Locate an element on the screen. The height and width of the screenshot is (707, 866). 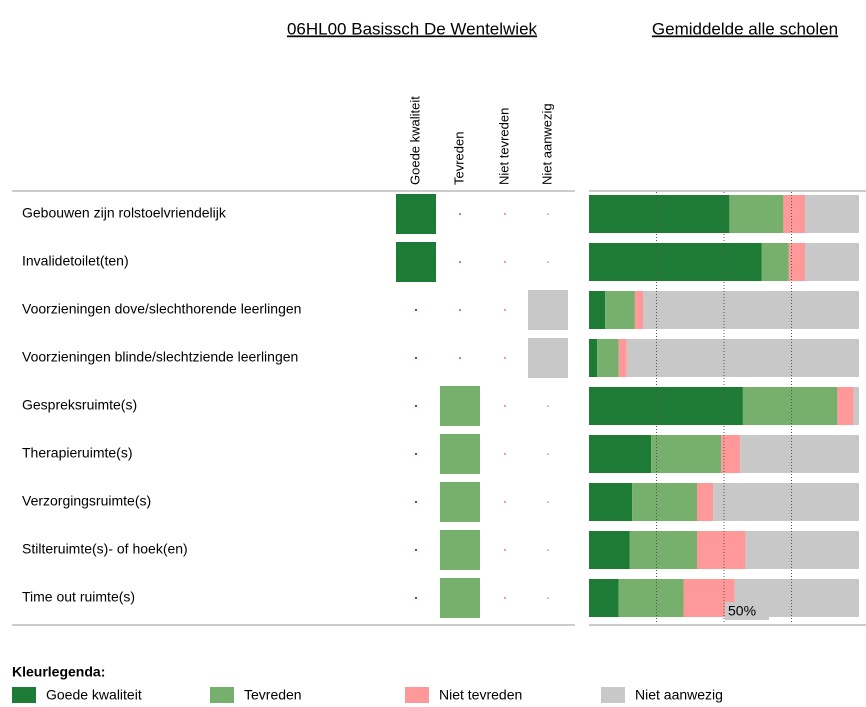
row-label: Gebouwen zijn rolstoelvriendelijk is located at coordinates (124, 213).